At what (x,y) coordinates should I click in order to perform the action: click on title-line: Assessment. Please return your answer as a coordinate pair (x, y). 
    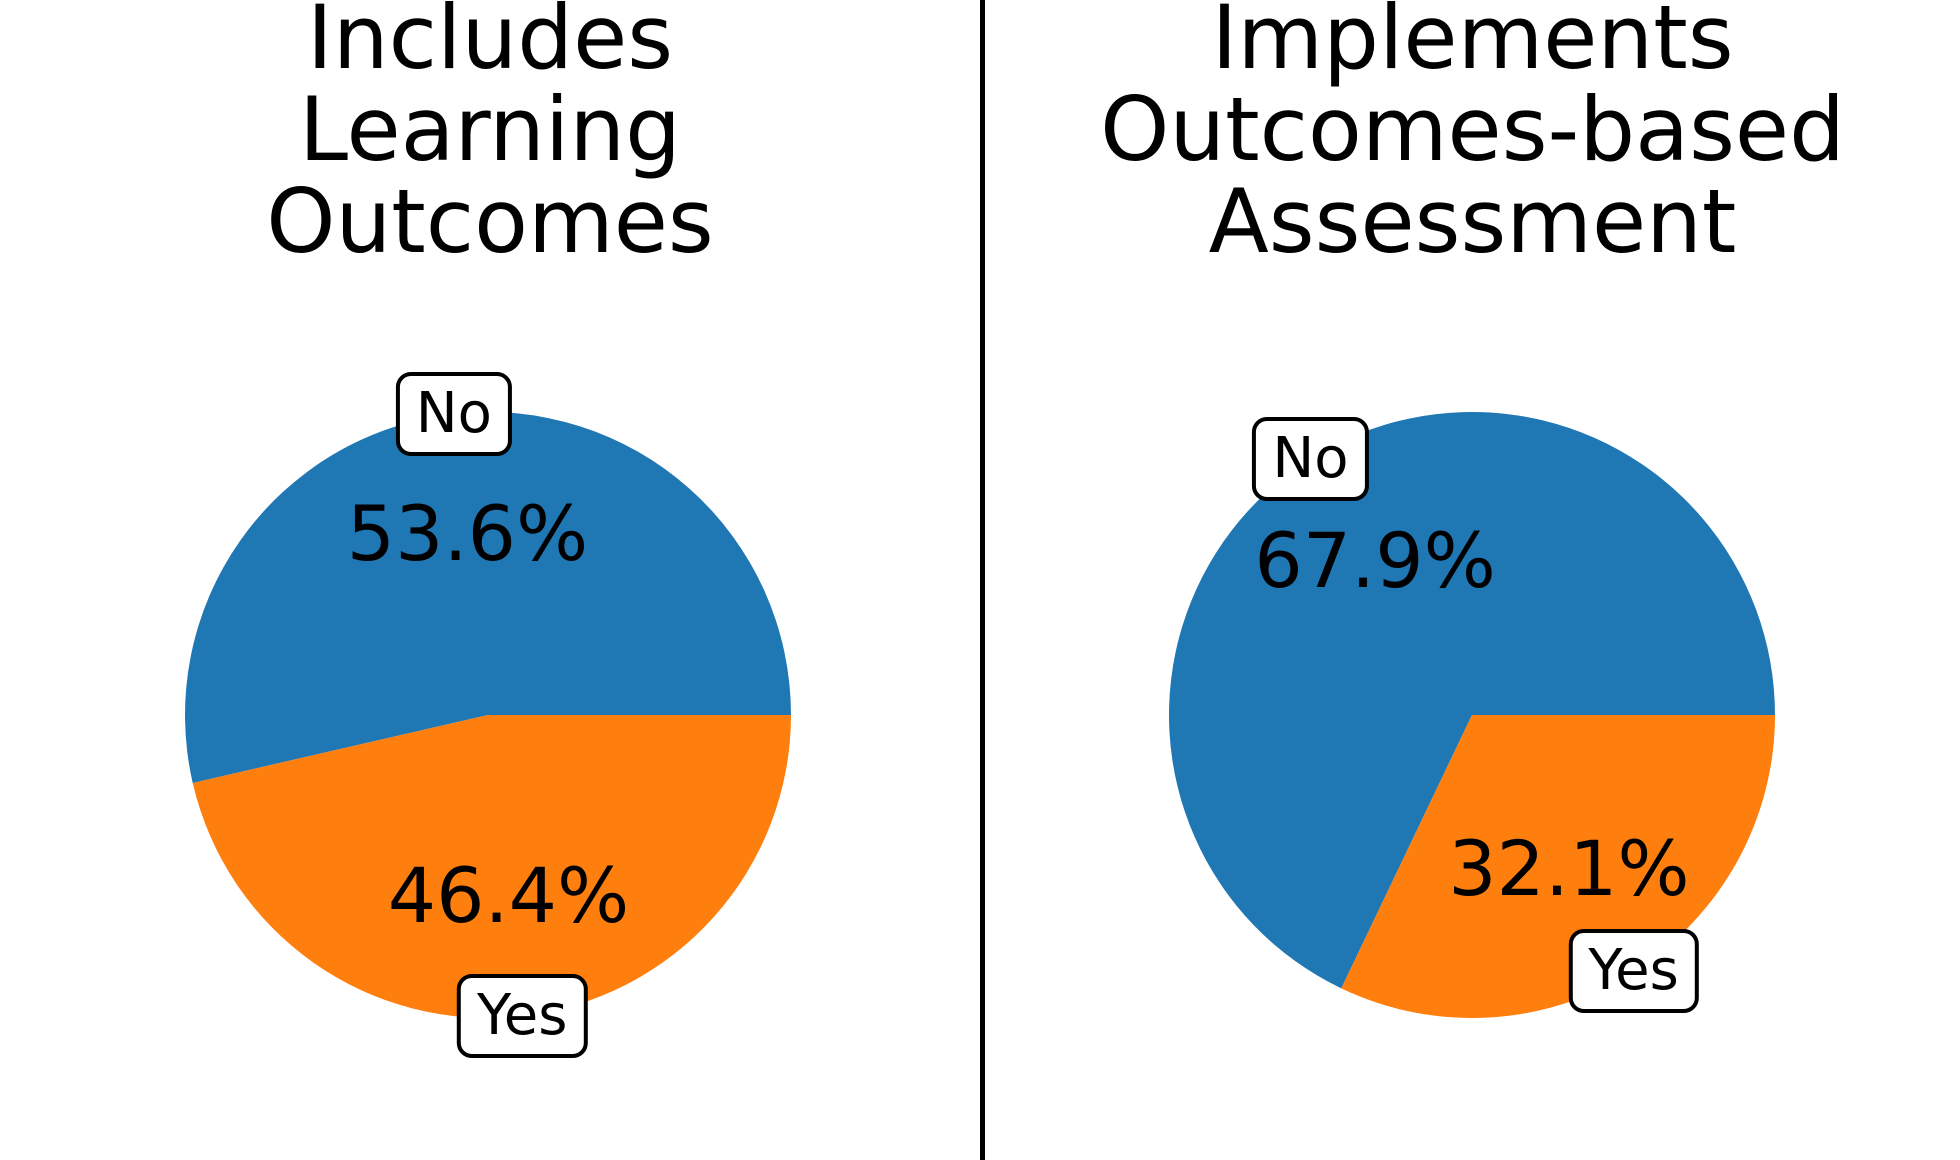
    Looking at the image, I should click on (1472, 221).